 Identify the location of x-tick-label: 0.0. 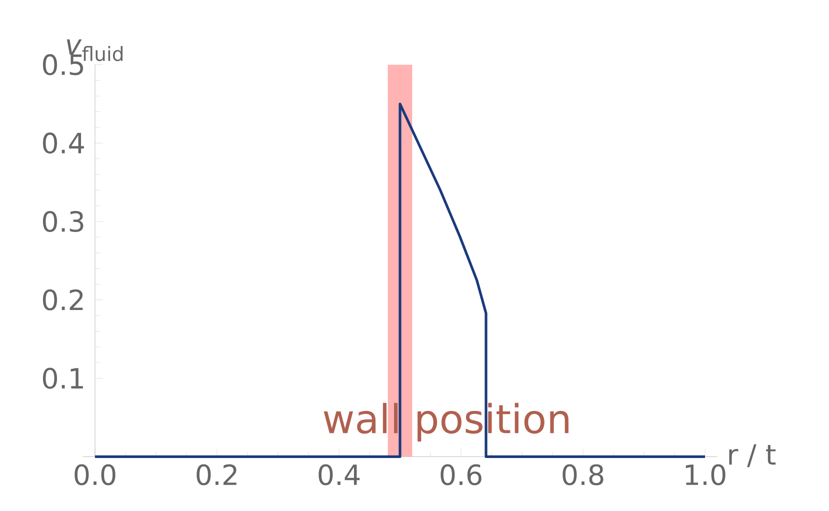
(95, 475).